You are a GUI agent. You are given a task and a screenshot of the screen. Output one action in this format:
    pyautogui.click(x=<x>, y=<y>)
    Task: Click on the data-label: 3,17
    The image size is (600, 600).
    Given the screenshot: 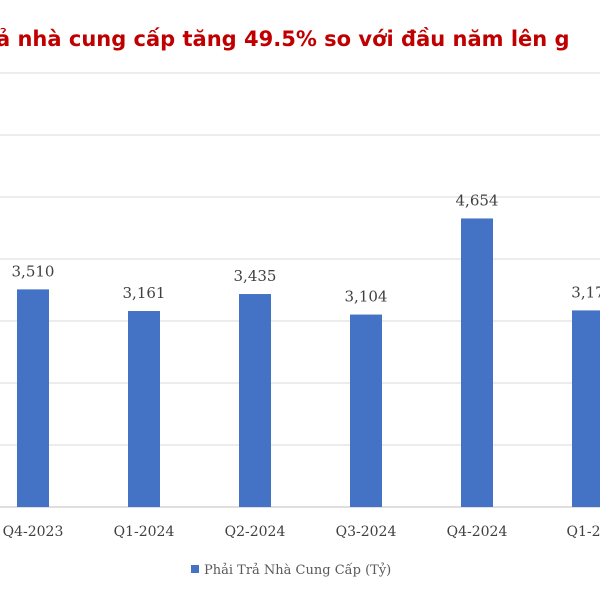 What is the action you would take?
    pyautogui.click(x=585, y=292)
    